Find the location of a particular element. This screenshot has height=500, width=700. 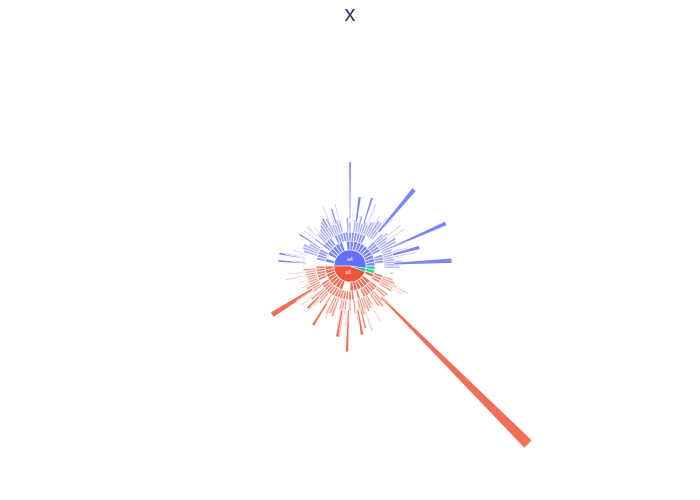

sunburst-core: a4 a3 is located at coordinates (350, 266).